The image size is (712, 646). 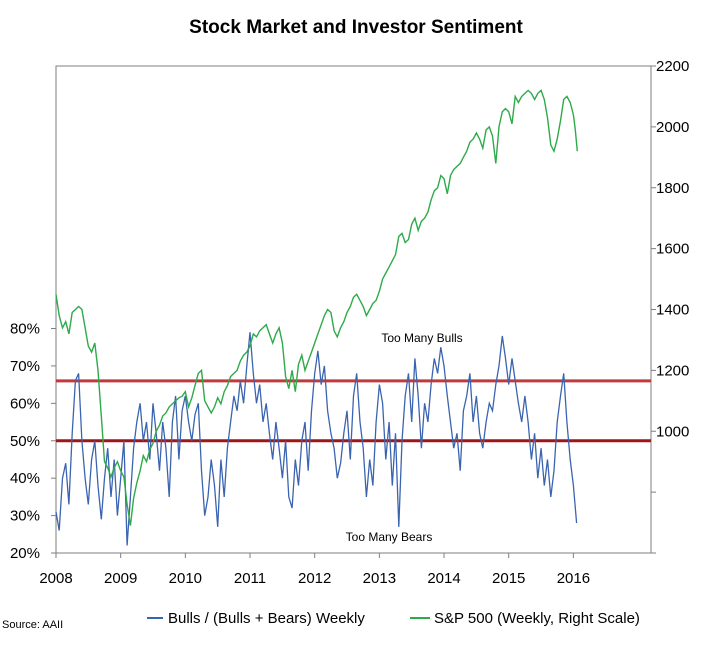 What do you see at coordinates (537, 618) in the screenshot?
I see `legend-label-sp500: S&P 500 (Weekly, Right Scale)` at bounding box center [537, 618].